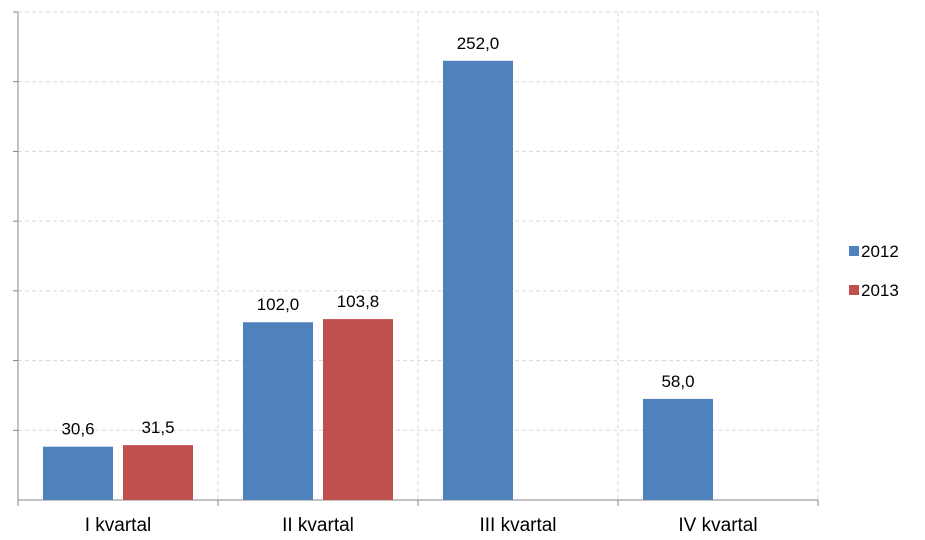  What do you see at coordinates (717, 525) in the screenshot?
I see `x-tick-label: IV kvartal` at bounding box center [717, 525].